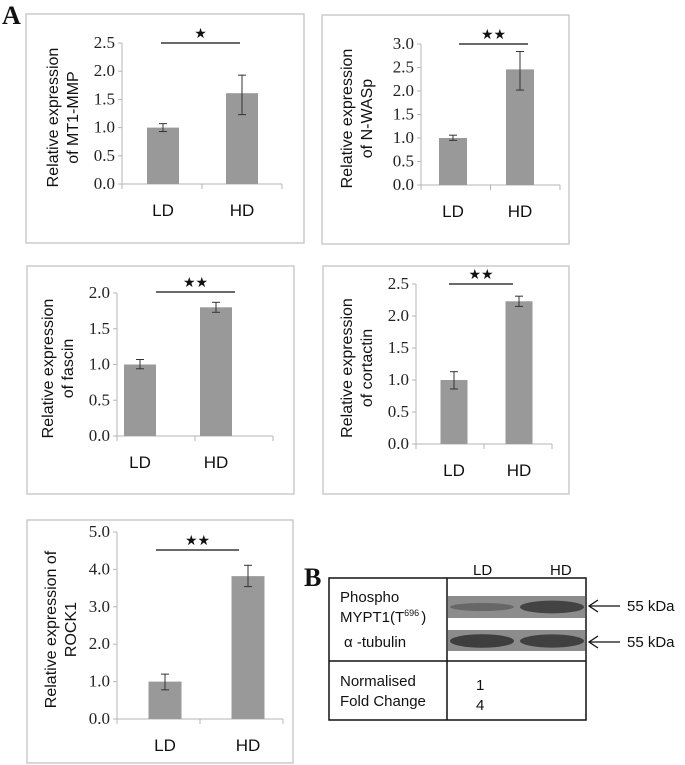  What do you see at coordinates (651, 642) in the screenshot?
I see `blot-row2-marker: 55 kDa` at bounding box center [651, 642].